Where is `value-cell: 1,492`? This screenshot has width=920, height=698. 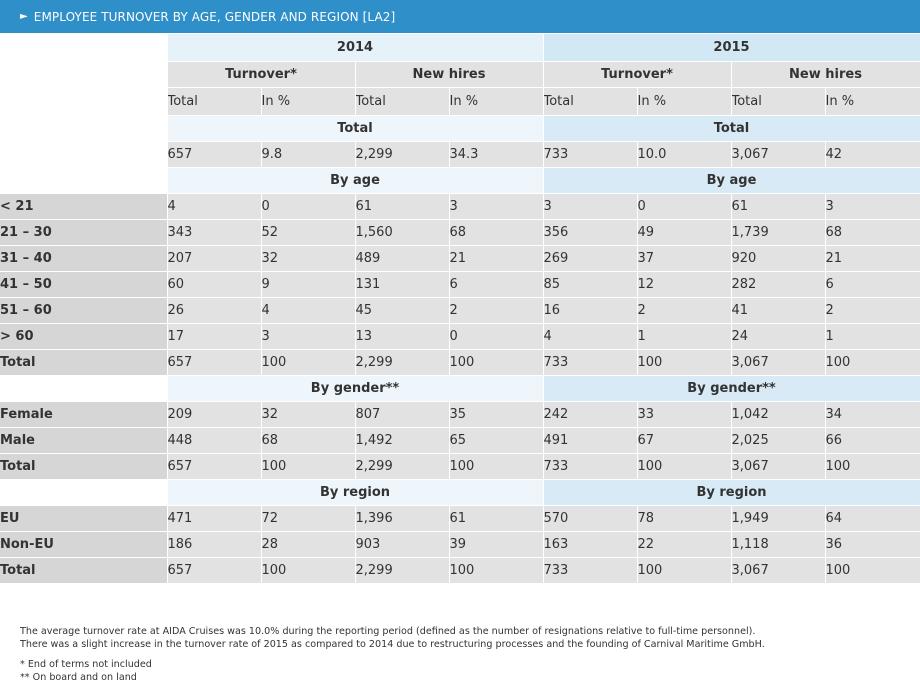 value-cell: 1,492 is located at coordinates (402, 440).